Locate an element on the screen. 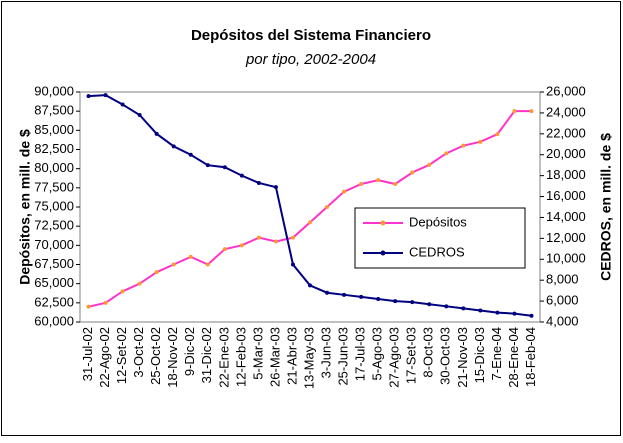 Image resolution: width=623 pixels, height=443 pixels. y-tick-label: 80,000 is located at coordinates (54, 167).